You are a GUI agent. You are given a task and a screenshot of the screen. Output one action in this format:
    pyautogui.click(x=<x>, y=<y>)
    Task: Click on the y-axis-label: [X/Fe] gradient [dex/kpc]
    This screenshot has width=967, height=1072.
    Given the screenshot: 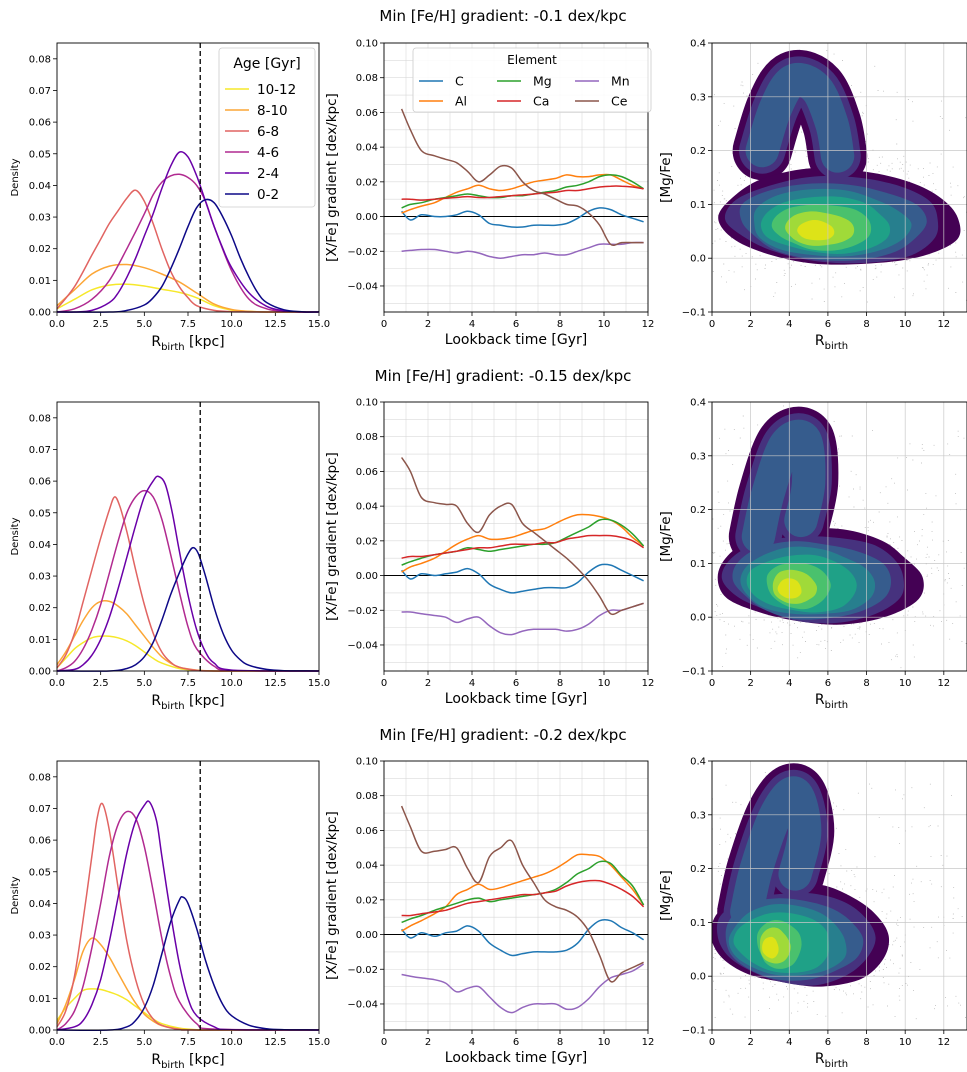 What is the action you would take?
    pyautogui.click(x=332, y=177)
    